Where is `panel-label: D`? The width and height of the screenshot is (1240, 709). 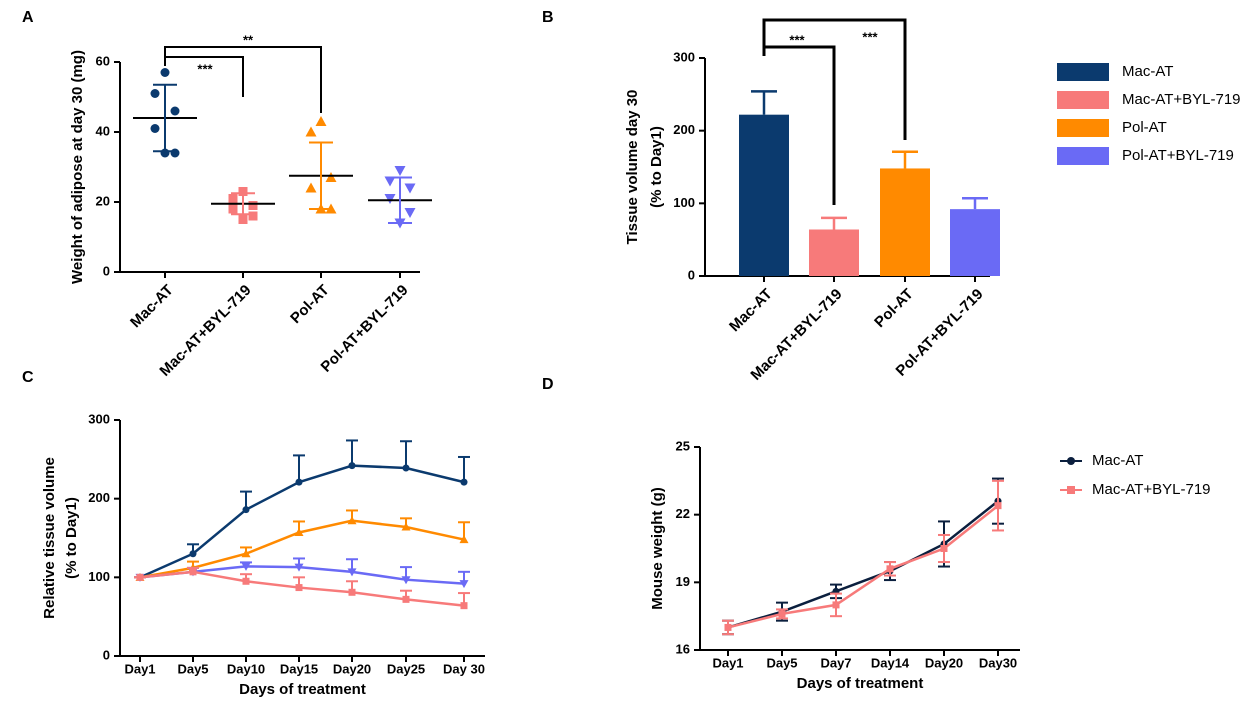
panel-label: D is located at coordinates (548, 384).